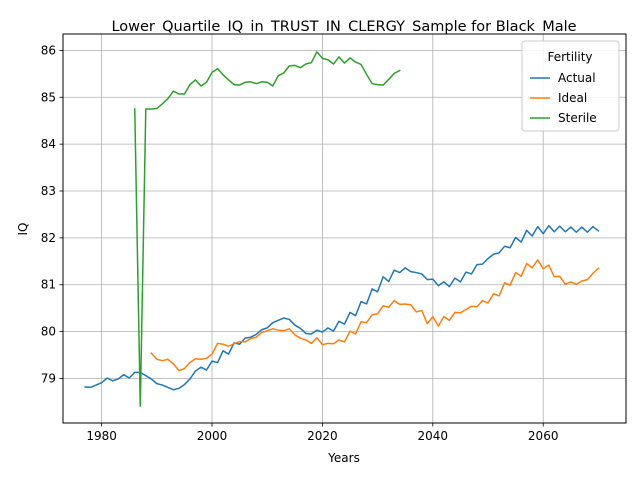 The height and width of the screenshot is (480, 640). Describe the element at coordinates (101, 436) in the screenshot. I see `x-tick-label: 1980` at that location.